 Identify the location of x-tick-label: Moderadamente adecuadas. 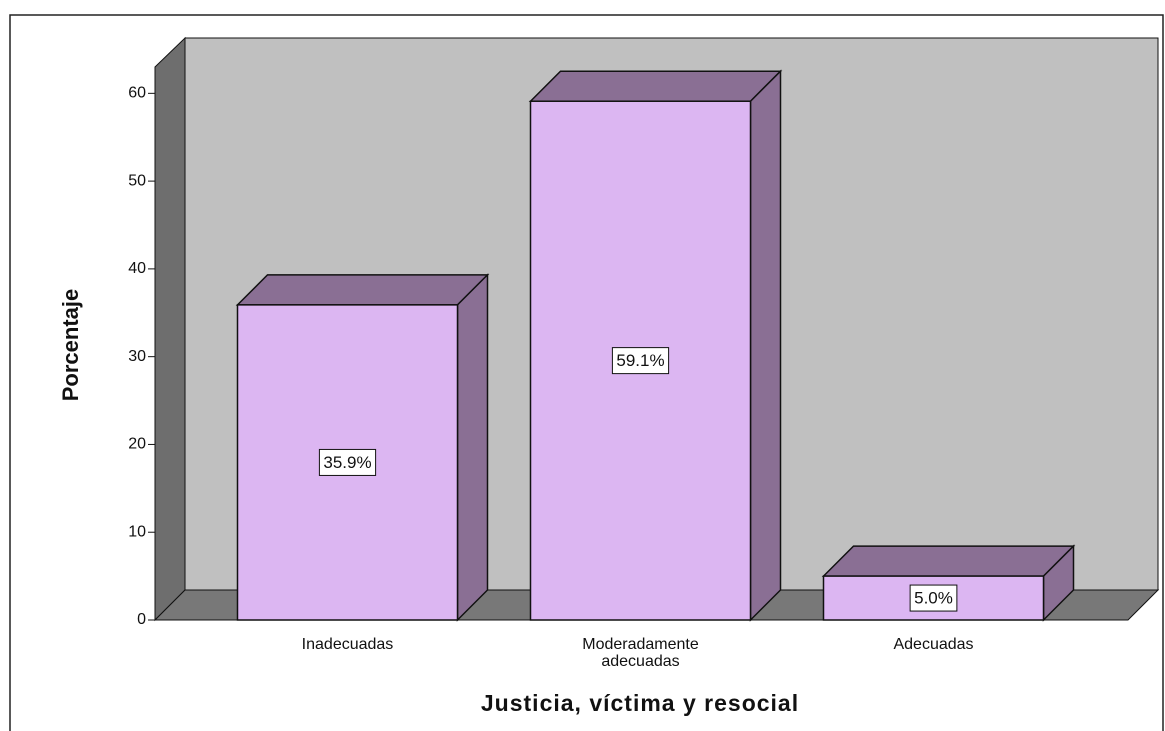
(640, 653).